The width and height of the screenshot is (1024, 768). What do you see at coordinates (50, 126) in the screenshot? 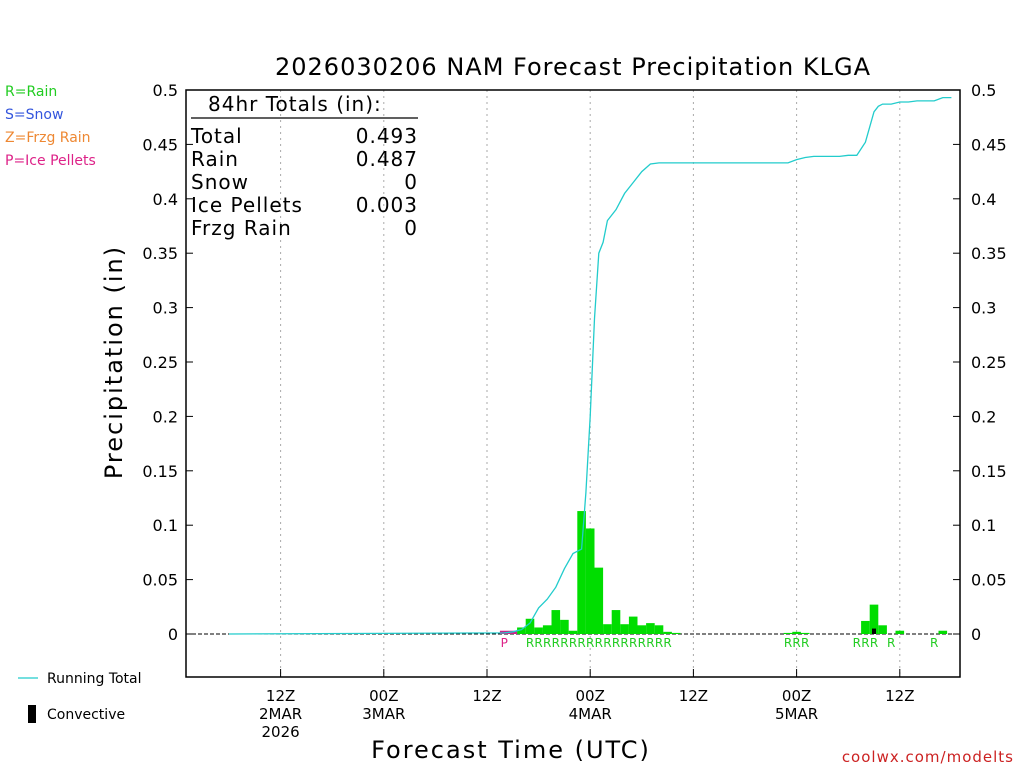
I see `precip-type-legend: R=Rain S=Snow Z=Frzg Rain P=Ice Pellets` at bounding box center [50, 126].